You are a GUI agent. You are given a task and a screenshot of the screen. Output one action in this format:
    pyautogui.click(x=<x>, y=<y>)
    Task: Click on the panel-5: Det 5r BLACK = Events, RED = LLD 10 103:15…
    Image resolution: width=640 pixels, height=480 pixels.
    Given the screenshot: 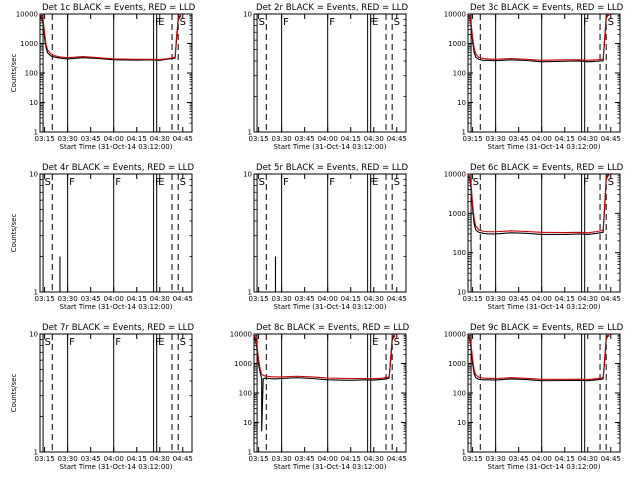 What is the action you would take?
    pyautogui.click(x=325, y=237)
    